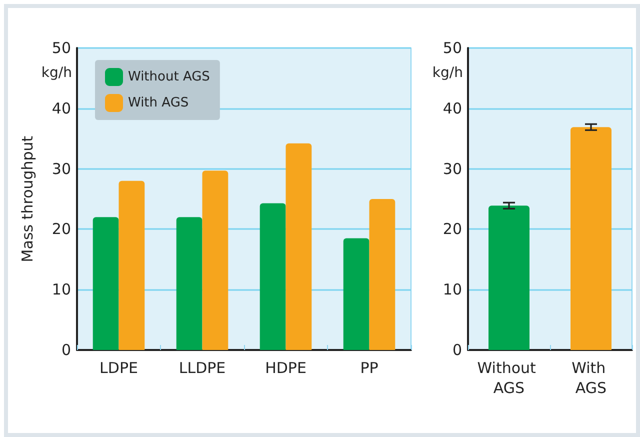 The height and width of the screenshot is (437, 640). I want to click on x-tick-label: HDPE, so click(285, 368).